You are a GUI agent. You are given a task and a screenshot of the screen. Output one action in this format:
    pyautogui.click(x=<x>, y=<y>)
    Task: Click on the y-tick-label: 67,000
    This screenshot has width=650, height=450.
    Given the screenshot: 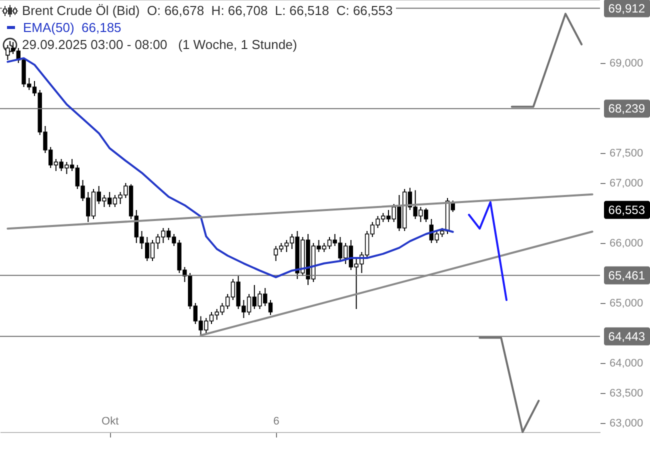 What is the action you would take?
    pyautogui.click(x=627, y=184)
    